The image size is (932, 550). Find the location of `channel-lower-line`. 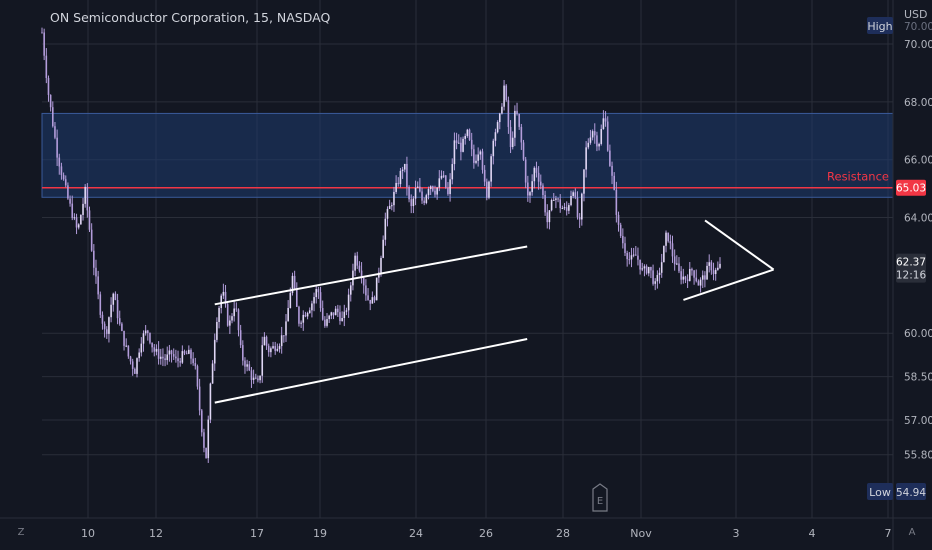

channel-lower-line is located at coordinates (371, 371).